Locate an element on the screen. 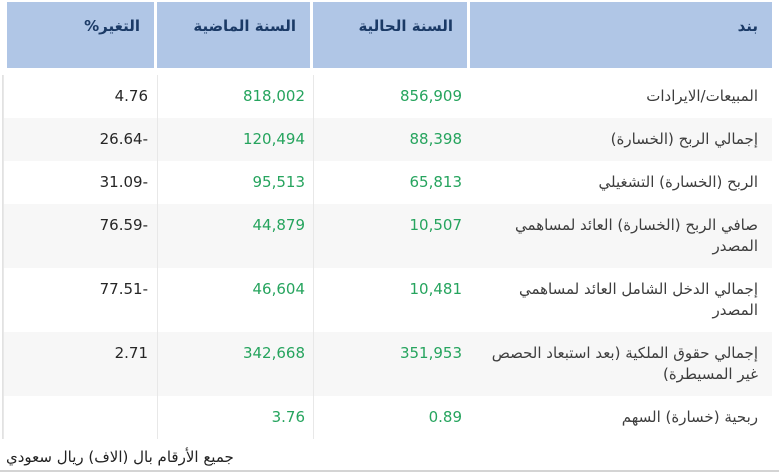  column-header-change-percent: التغير% is located at coordinates (79, 35).